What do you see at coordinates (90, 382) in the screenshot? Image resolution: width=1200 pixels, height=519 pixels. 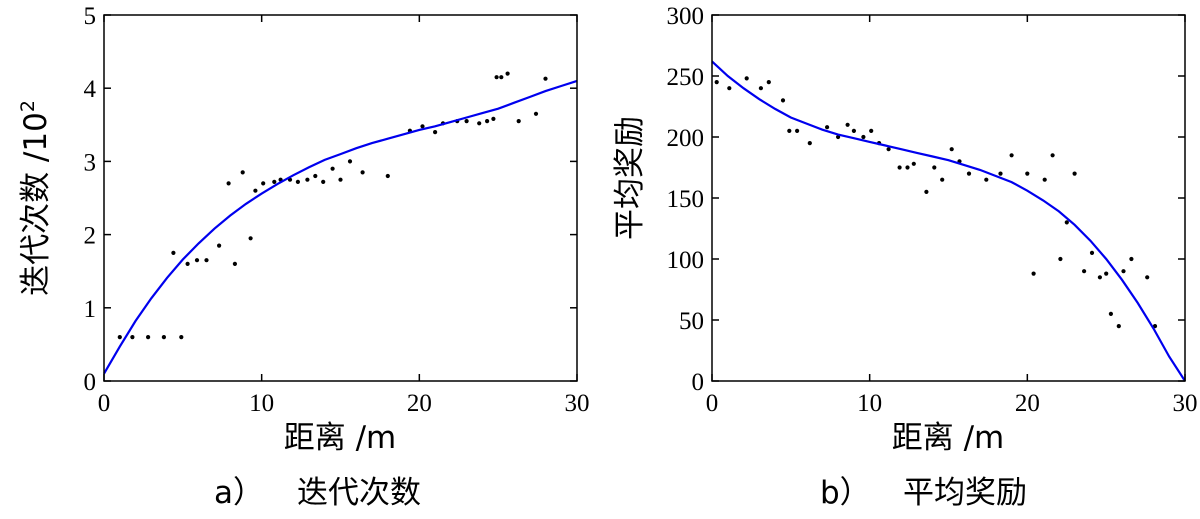 I see `chart-a-ytick-label-0: 0` at bounding box center [90, 382].